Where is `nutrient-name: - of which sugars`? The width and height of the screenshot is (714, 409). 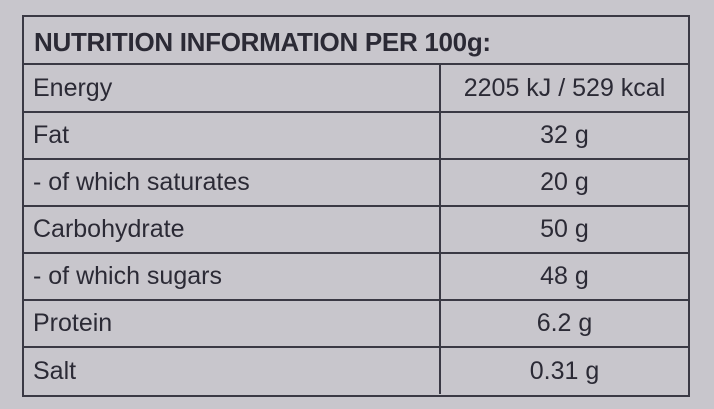 nutrient-name: - of which sugars is located at coordinates (232, 276).